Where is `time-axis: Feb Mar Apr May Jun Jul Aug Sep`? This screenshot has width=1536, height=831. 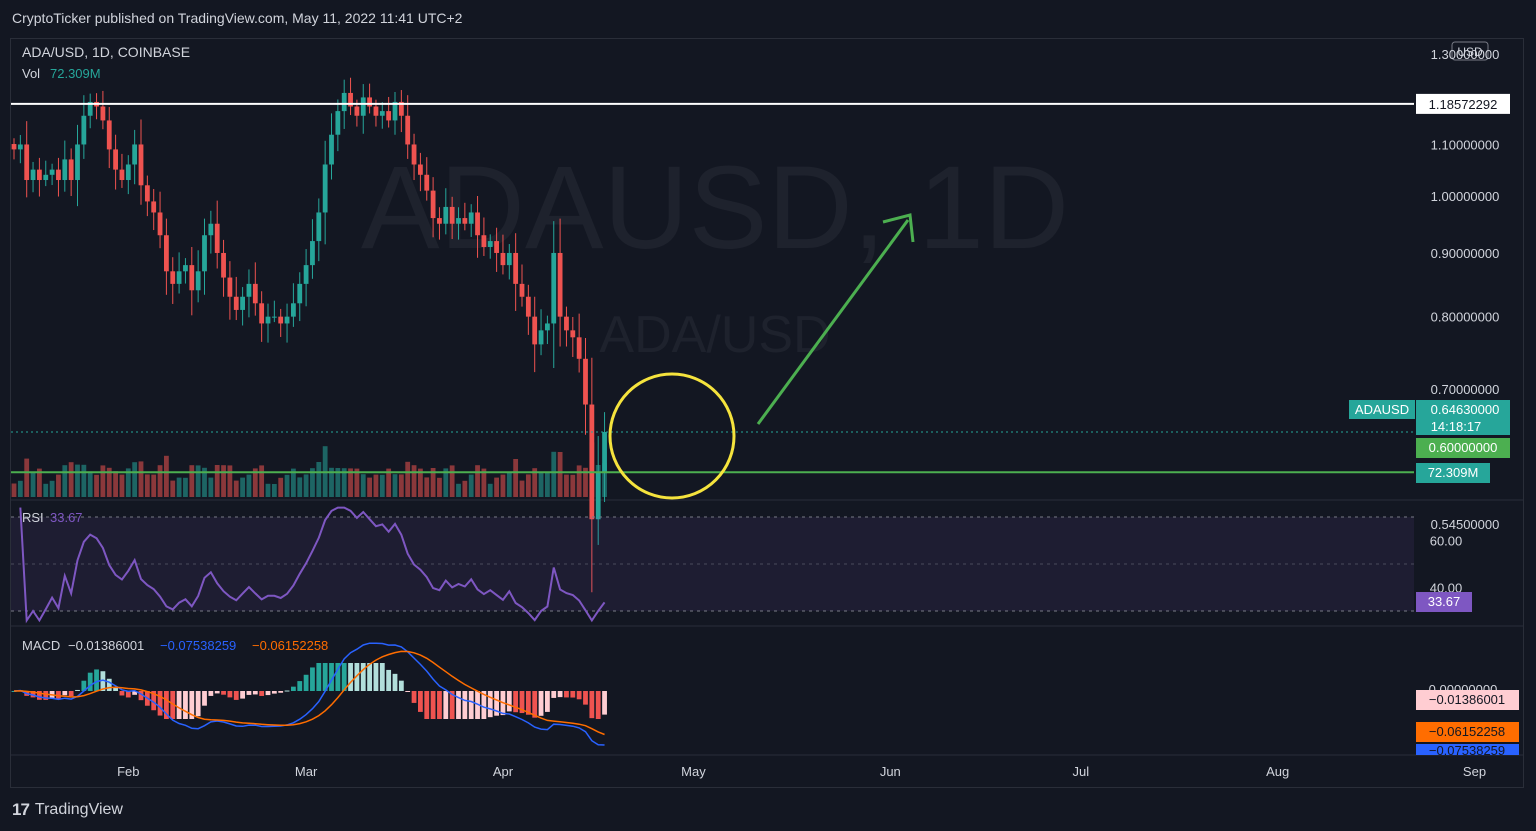 time-axis: Feb Mar Apr May Jun Jul Aug Sep is located at coordinates (801, 771).